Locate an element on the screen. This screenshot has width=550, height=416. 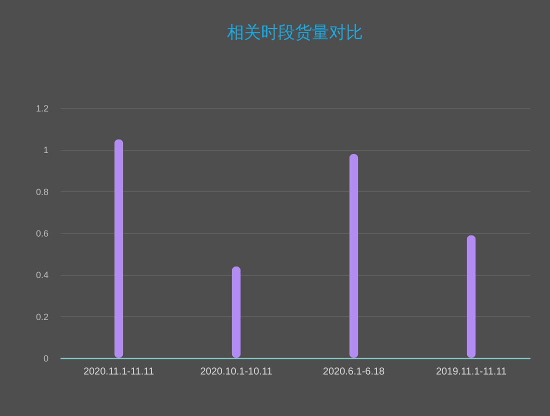
x-tick-label: 2020.6.1-6.18 is located at coordinates (354, 372).